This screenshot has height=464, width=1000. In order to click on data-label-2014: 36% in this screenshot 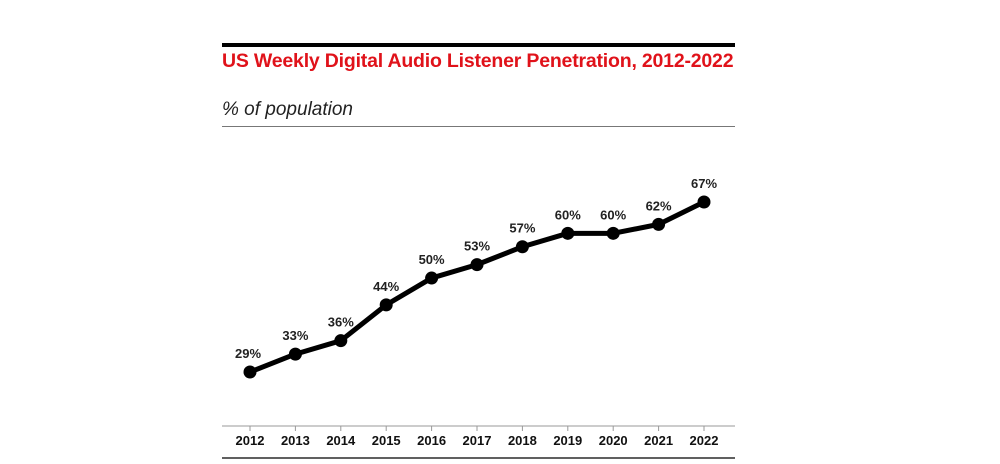, I will do `click(341, 322)`.